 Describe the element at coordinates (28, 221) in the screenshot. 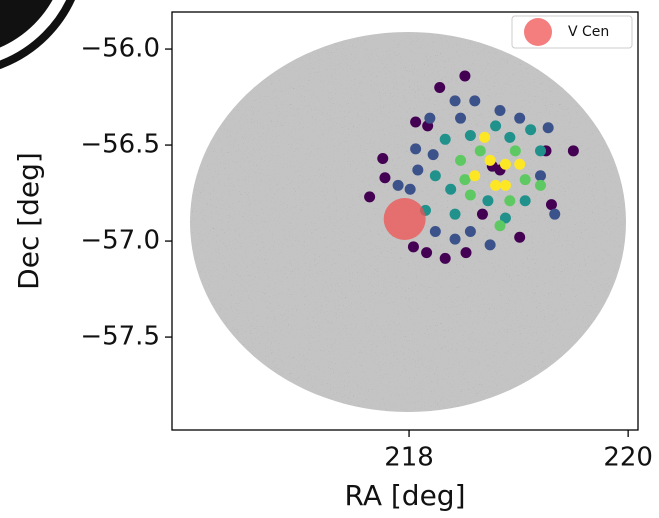

I see `y-axis-label: Dec [deg]` at that location.